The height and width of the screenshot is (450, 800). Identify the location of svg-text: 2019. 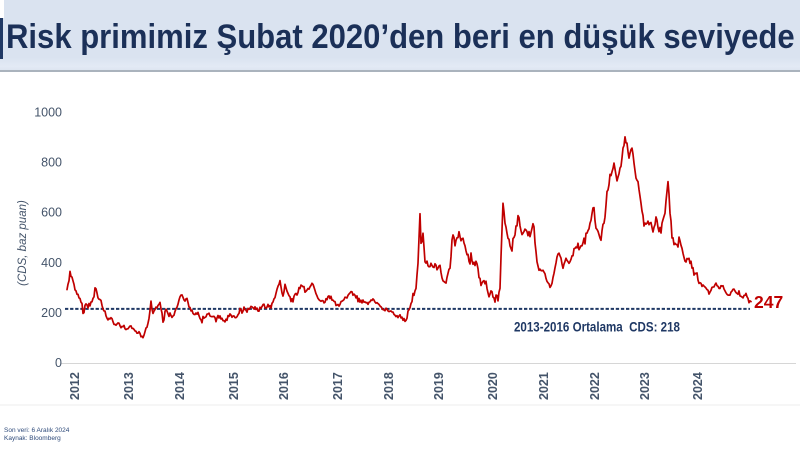
(439, 386).